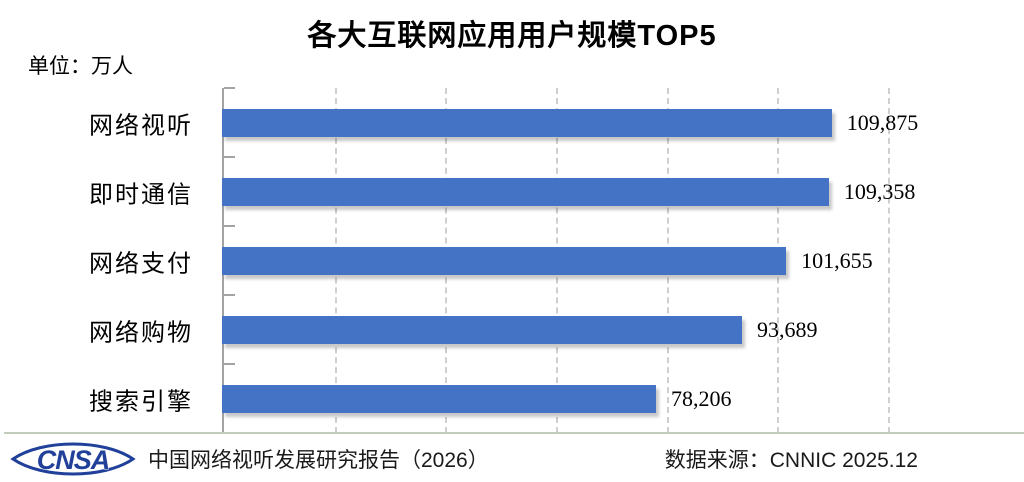  Describe the element at coordinates (519, 329) in the screenshot. I see `bar: 93,689` at that location.